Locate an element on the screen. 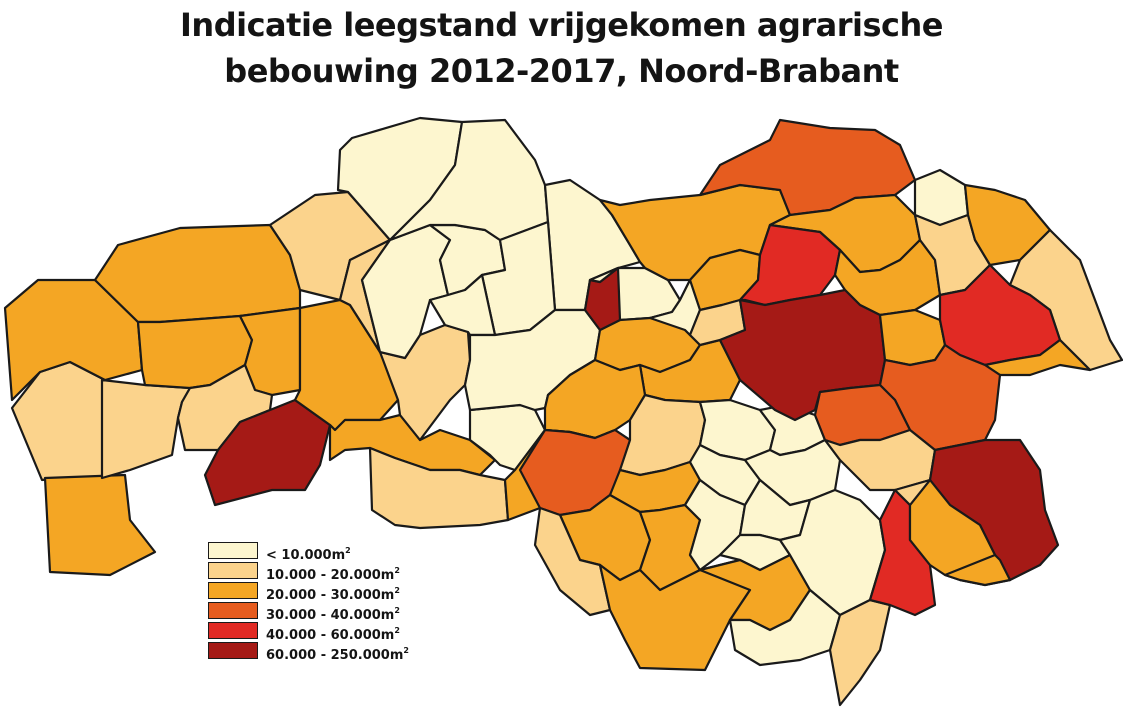 This screenshot has height=710, width=1123. legend-item: 30.000 - 40.000m2 is located at coordinates (358, 612).